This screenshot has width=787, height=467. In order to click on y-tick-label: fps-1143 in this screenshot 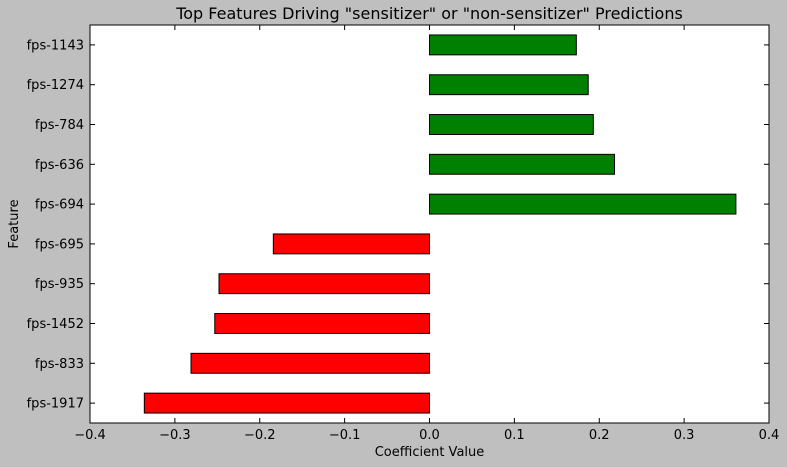, I will do `click(55, 45)`.